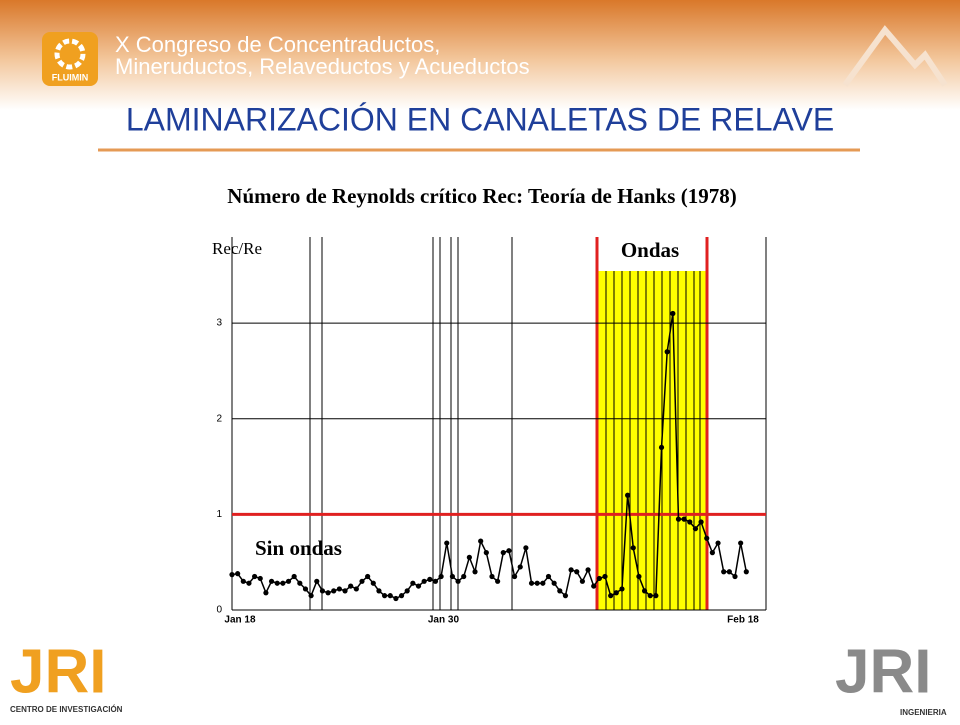 This screenshot has width=960, height=725. What do you see at coordinates (298, 548) in the screenshot?
I see `annotation: Sin ondas` at bounding box center [298, 548].